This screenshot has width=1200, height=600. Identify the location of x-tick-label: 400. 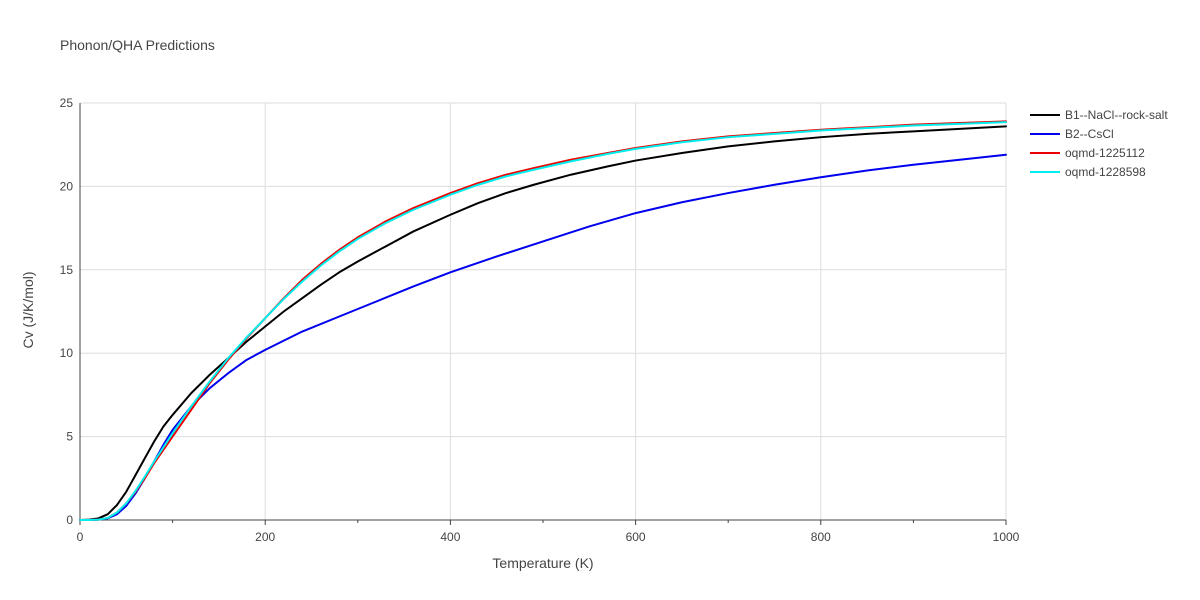
(450, 537).